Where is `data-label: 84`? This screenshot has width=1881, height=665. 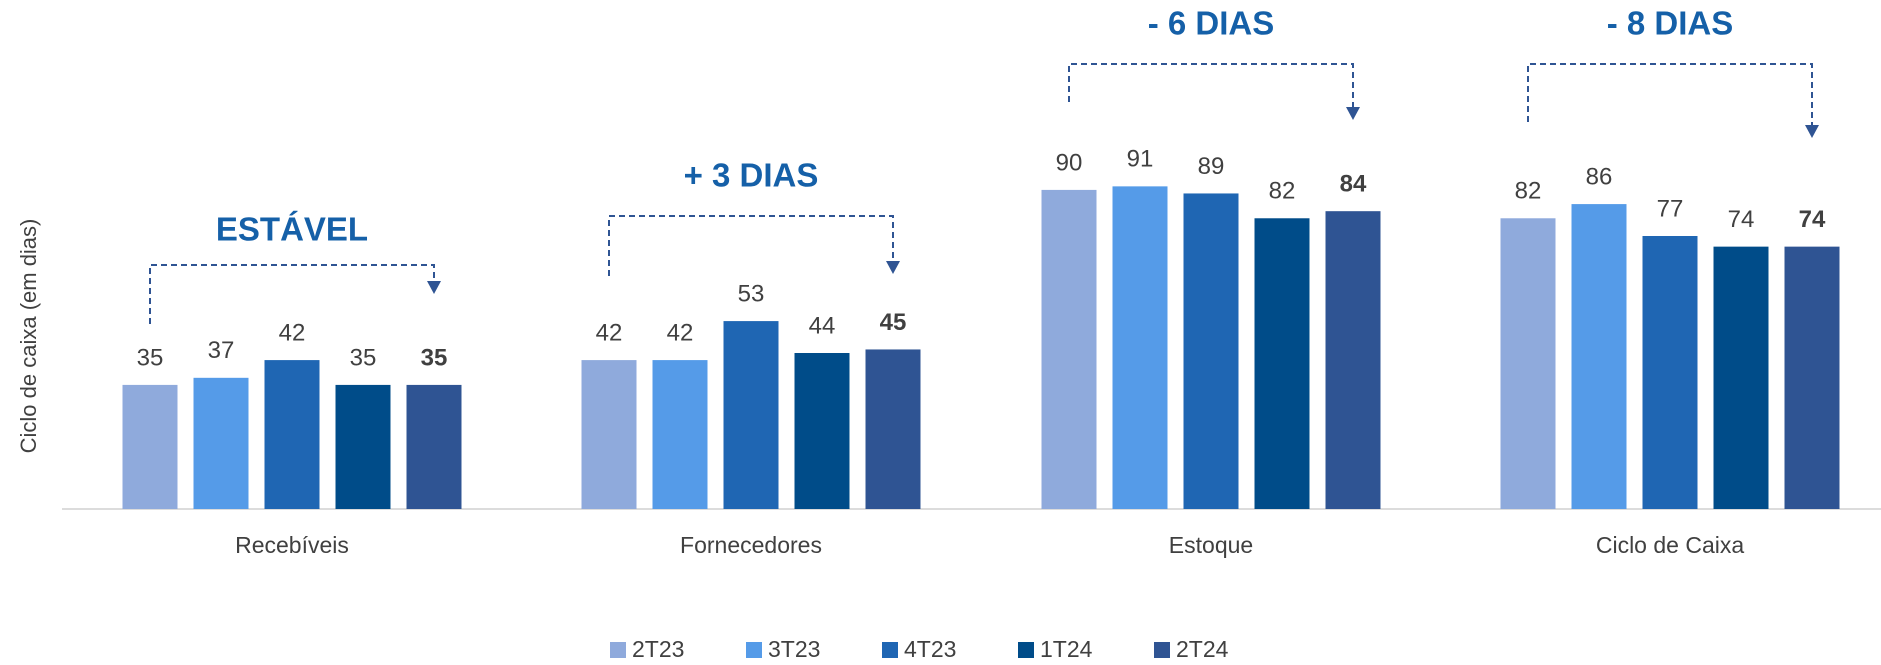 data-label: 84 is located at coordinates (1353, 184).